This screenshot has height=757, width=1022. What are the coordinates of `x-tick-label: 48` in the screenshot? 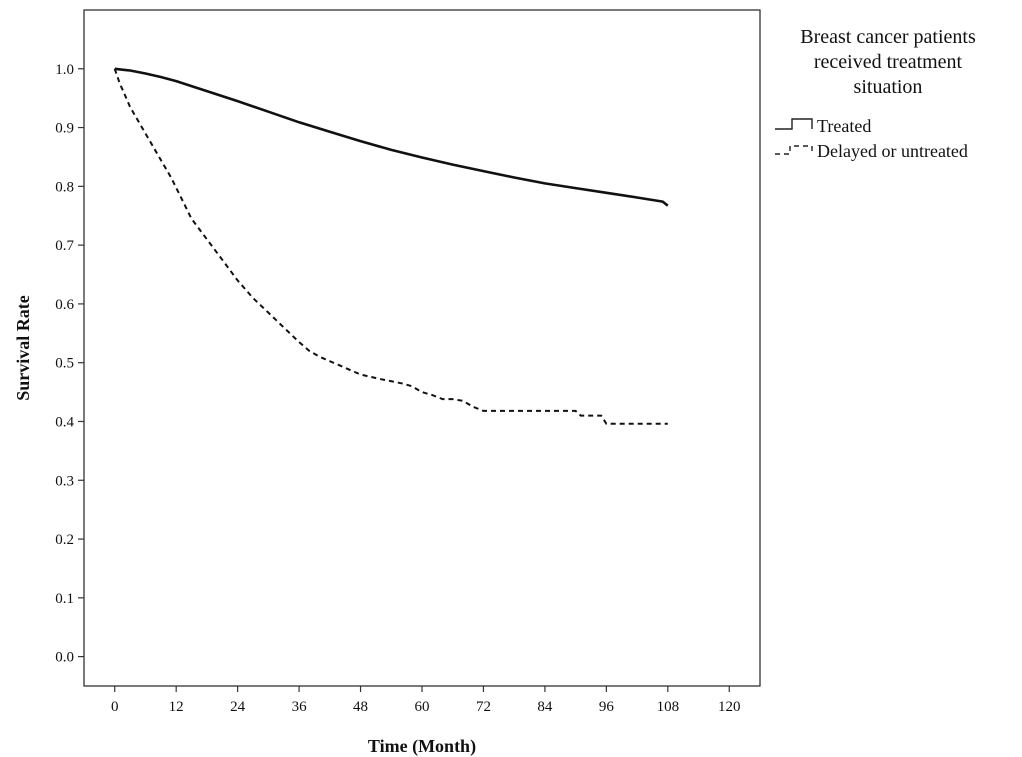 It's located at (360, 707).